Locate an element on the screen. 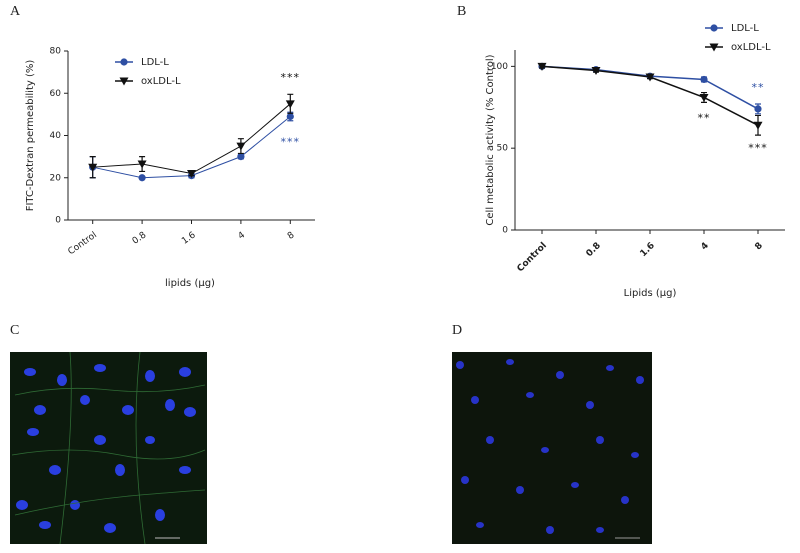 Image resolution: width=800 pixels, height=553 pixels. panel-label: B is located at coordinates (461, 11).